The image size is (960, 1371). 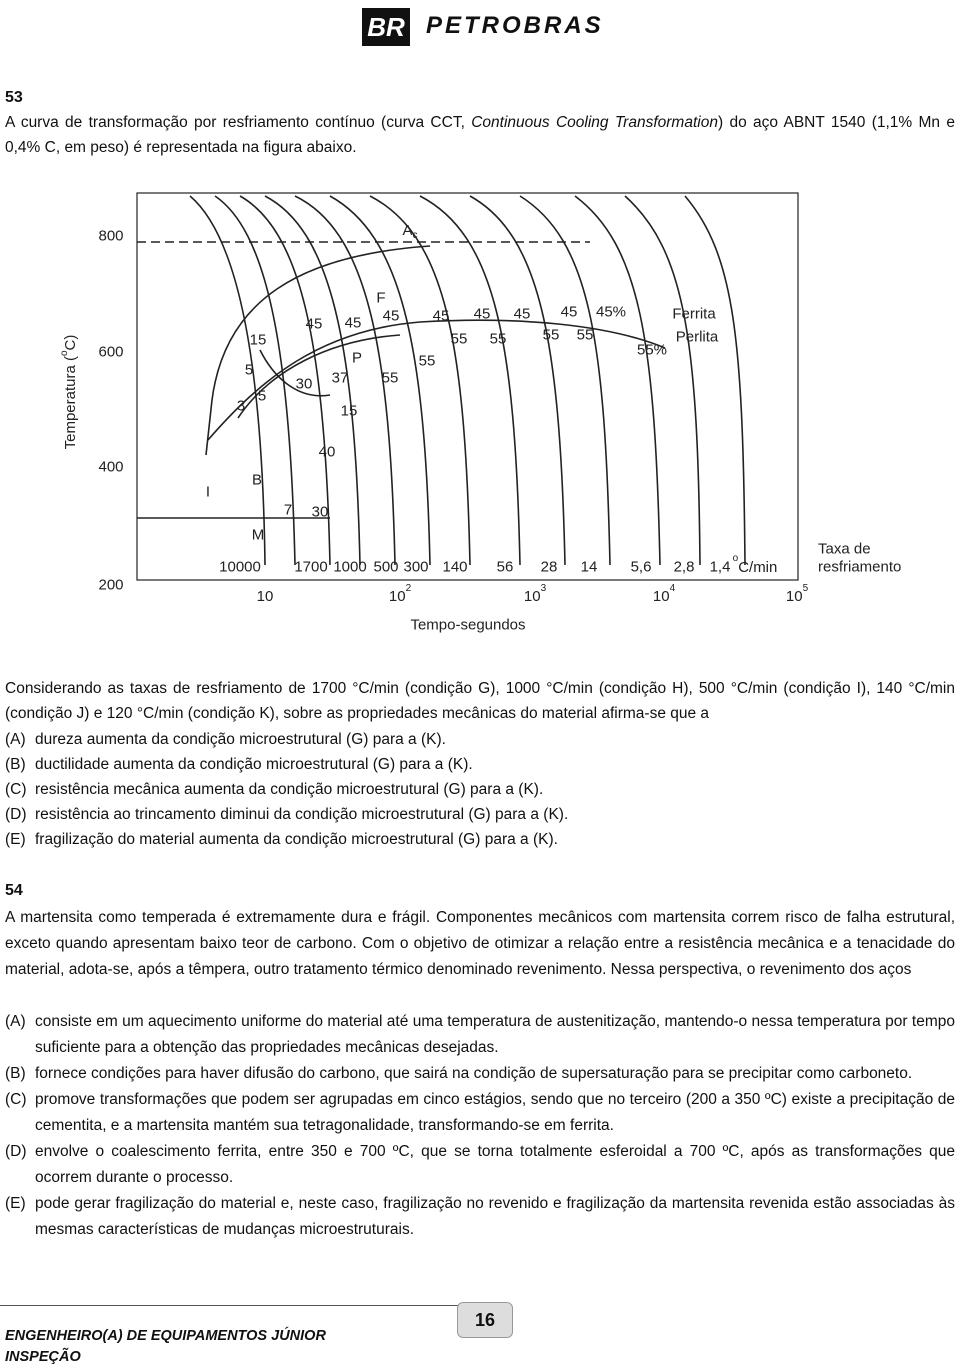 I want to click on bainite-curve, so click(x=319, y=376).